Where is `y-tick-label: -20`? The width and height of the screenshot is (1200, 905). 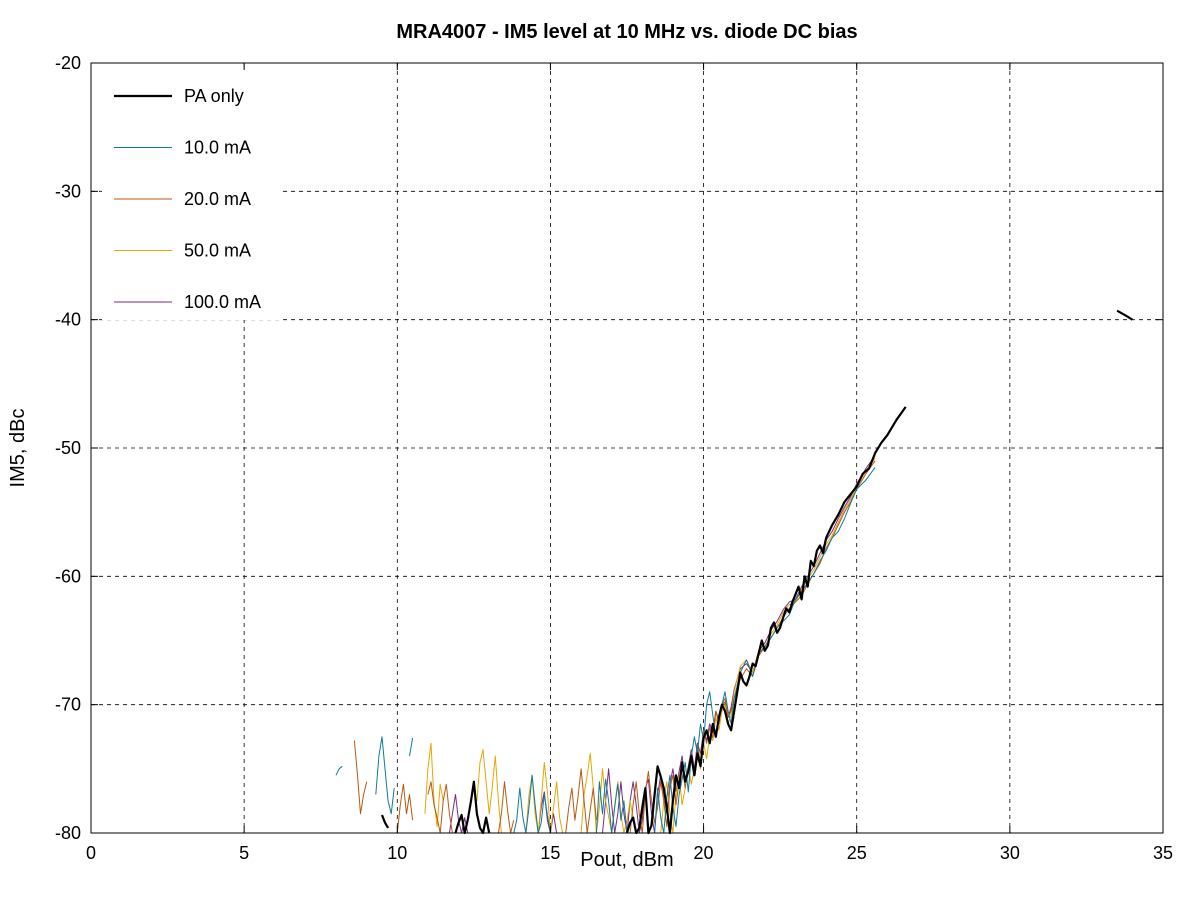 y-tick-label: -20 is located at coordinates (68, 63).